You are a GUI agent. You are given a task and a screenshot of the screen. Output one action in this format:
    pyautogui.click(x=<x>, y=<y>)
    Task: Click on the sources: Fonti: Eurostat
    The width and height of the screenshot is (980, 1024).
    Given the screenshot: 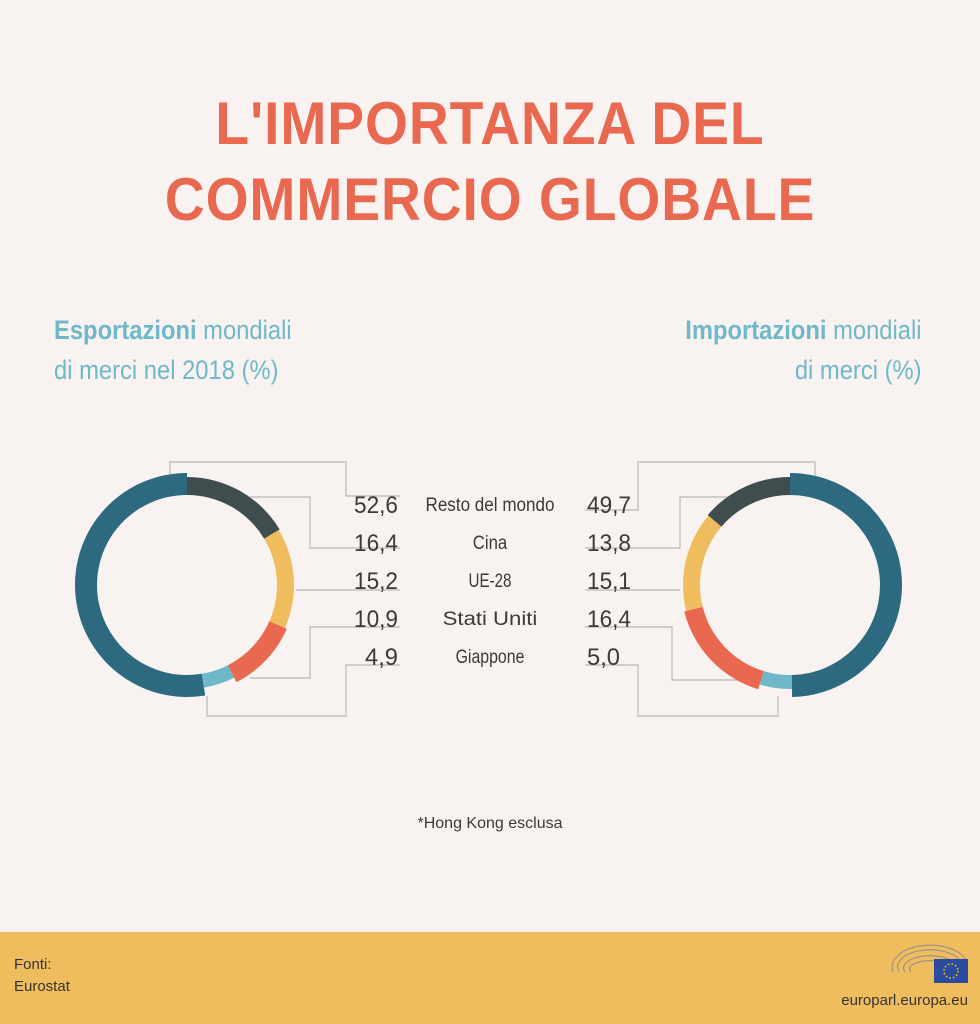 What is the action you would take?
    pyautogui.click(x=42, y=976)
    